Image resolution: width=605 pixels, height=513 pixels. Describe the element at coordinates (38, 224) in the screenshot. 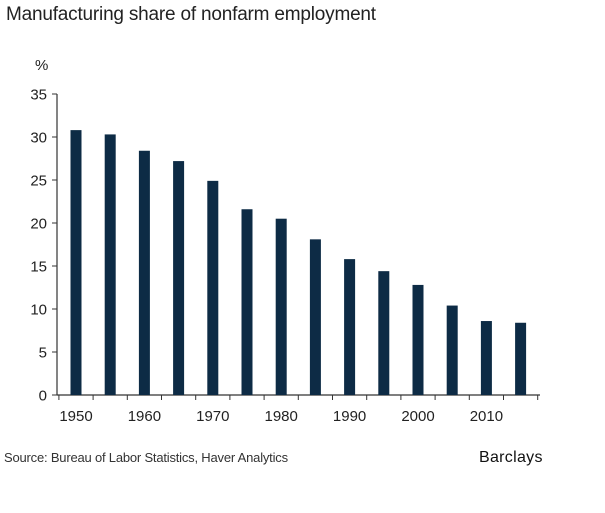

I see `y-tick-label: 20` at that location.